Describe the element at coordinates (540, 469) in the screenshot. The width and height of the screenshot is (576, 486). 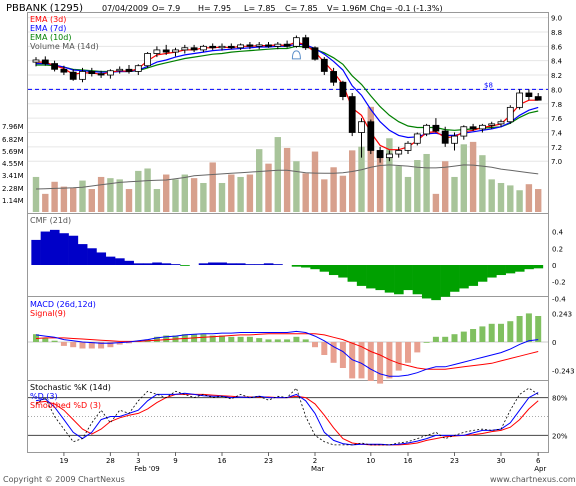
I see `month-label: Apr` at that location.